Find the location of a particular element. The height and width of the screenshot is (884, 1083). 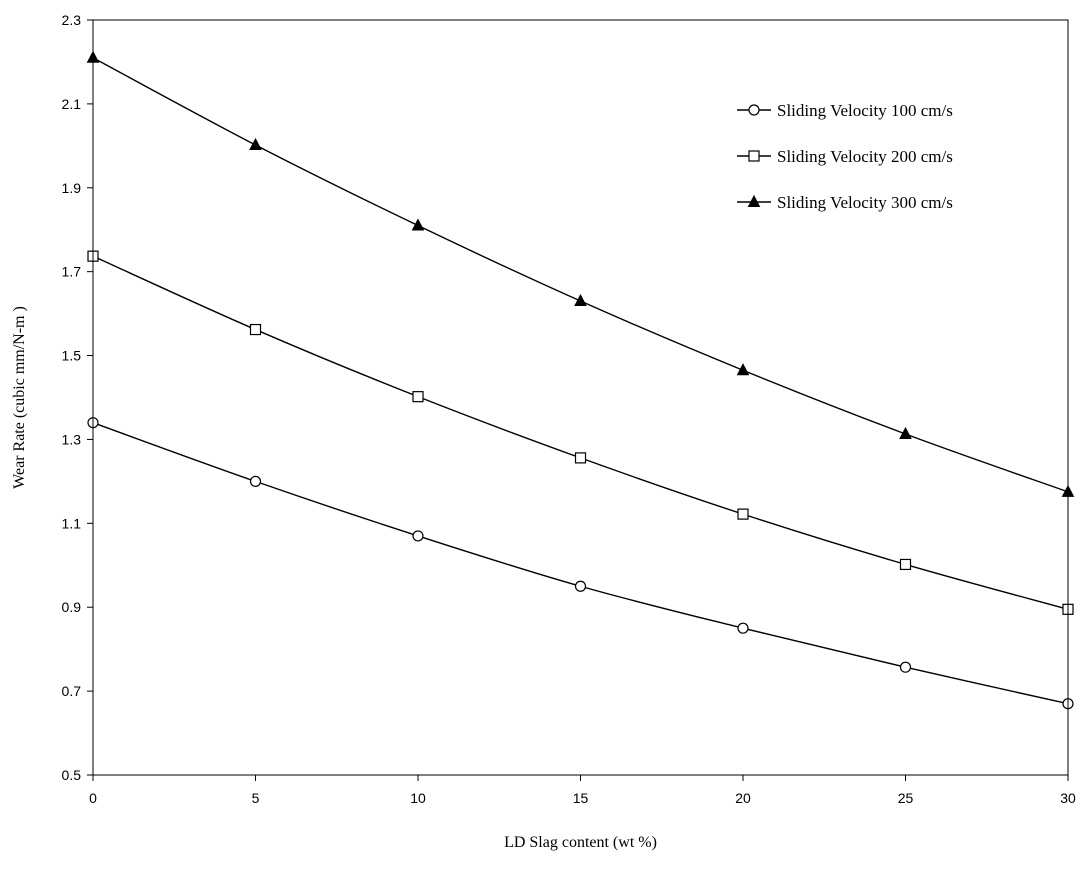

legend-label: Sliding Velocity 300 cm/s is located at coordinates (865, 202).